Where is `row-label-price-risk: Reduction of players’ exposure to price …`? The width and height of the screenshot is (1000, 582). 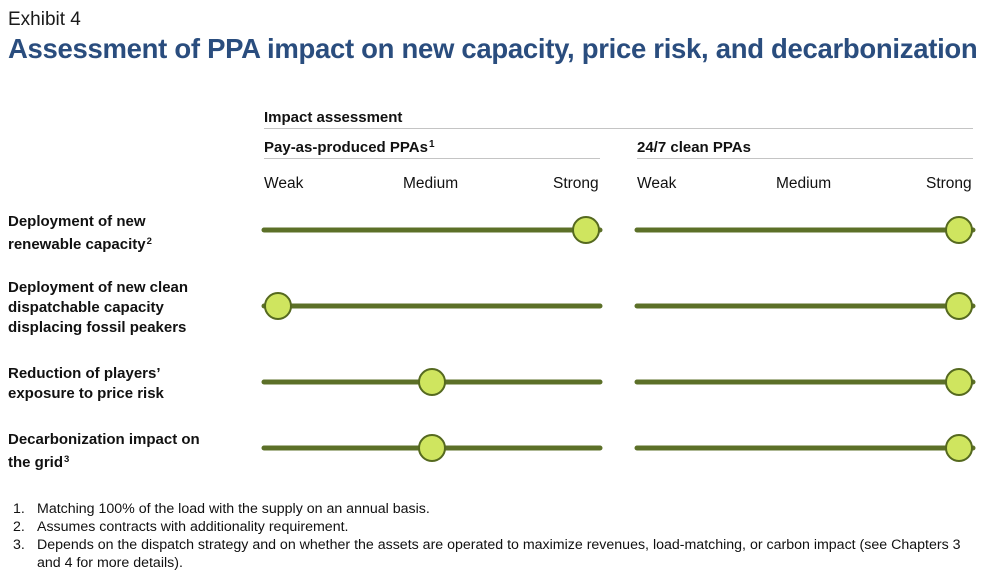 row-label-price-risk: Reduction of players’ exposure to price … is located at coordinates (128, 384).